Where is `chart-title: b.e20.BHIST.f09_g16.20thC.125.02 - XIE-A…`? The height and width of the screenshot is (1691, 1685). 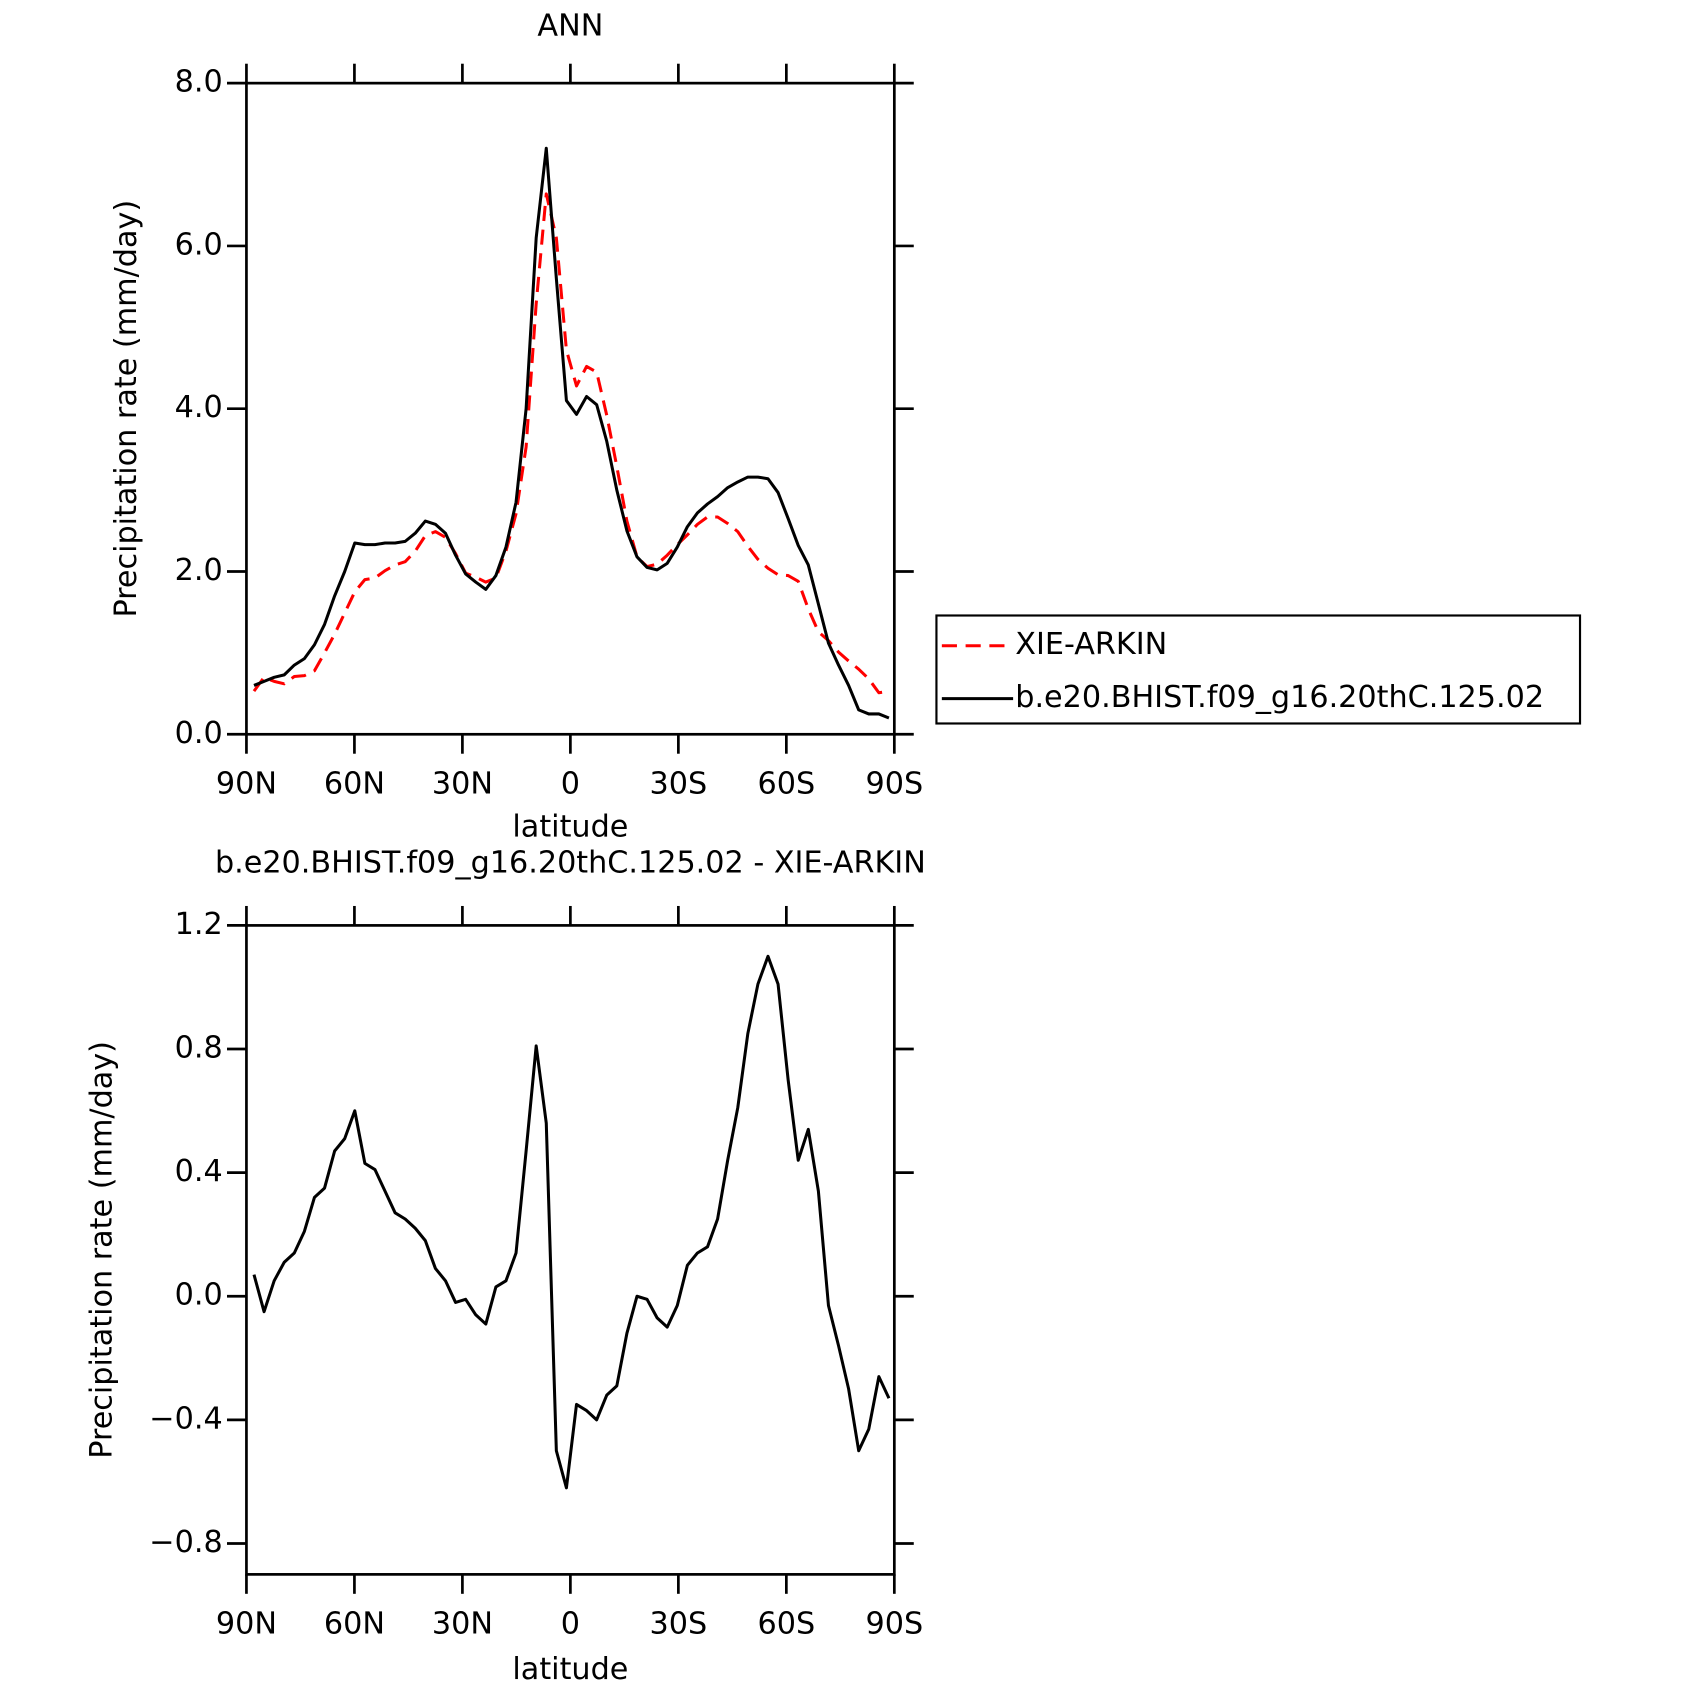 chart-title: b.e20.BHIST.f09_g16.20thC.125.02 - XIE-A… is located at coordinates (570, 862).